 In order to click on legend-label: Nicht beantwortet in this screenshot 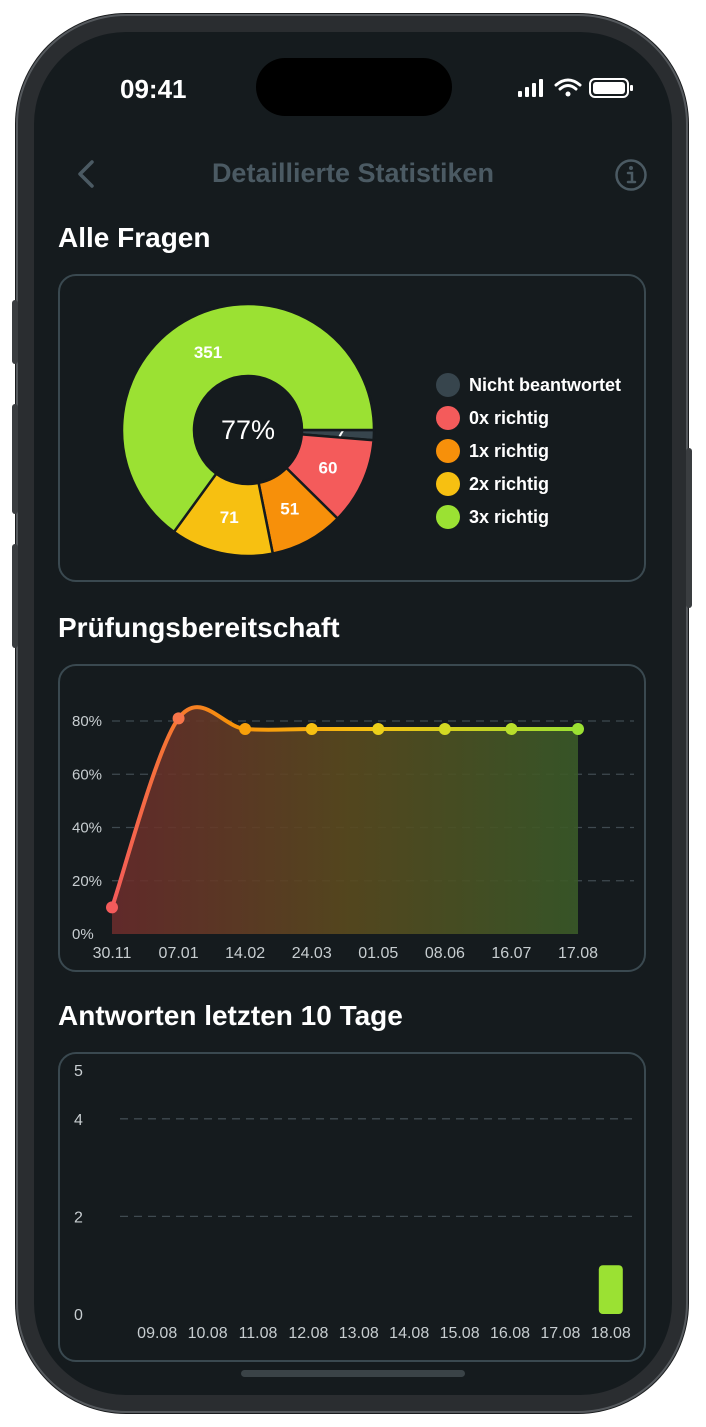, I will do `click(545, 384)`.